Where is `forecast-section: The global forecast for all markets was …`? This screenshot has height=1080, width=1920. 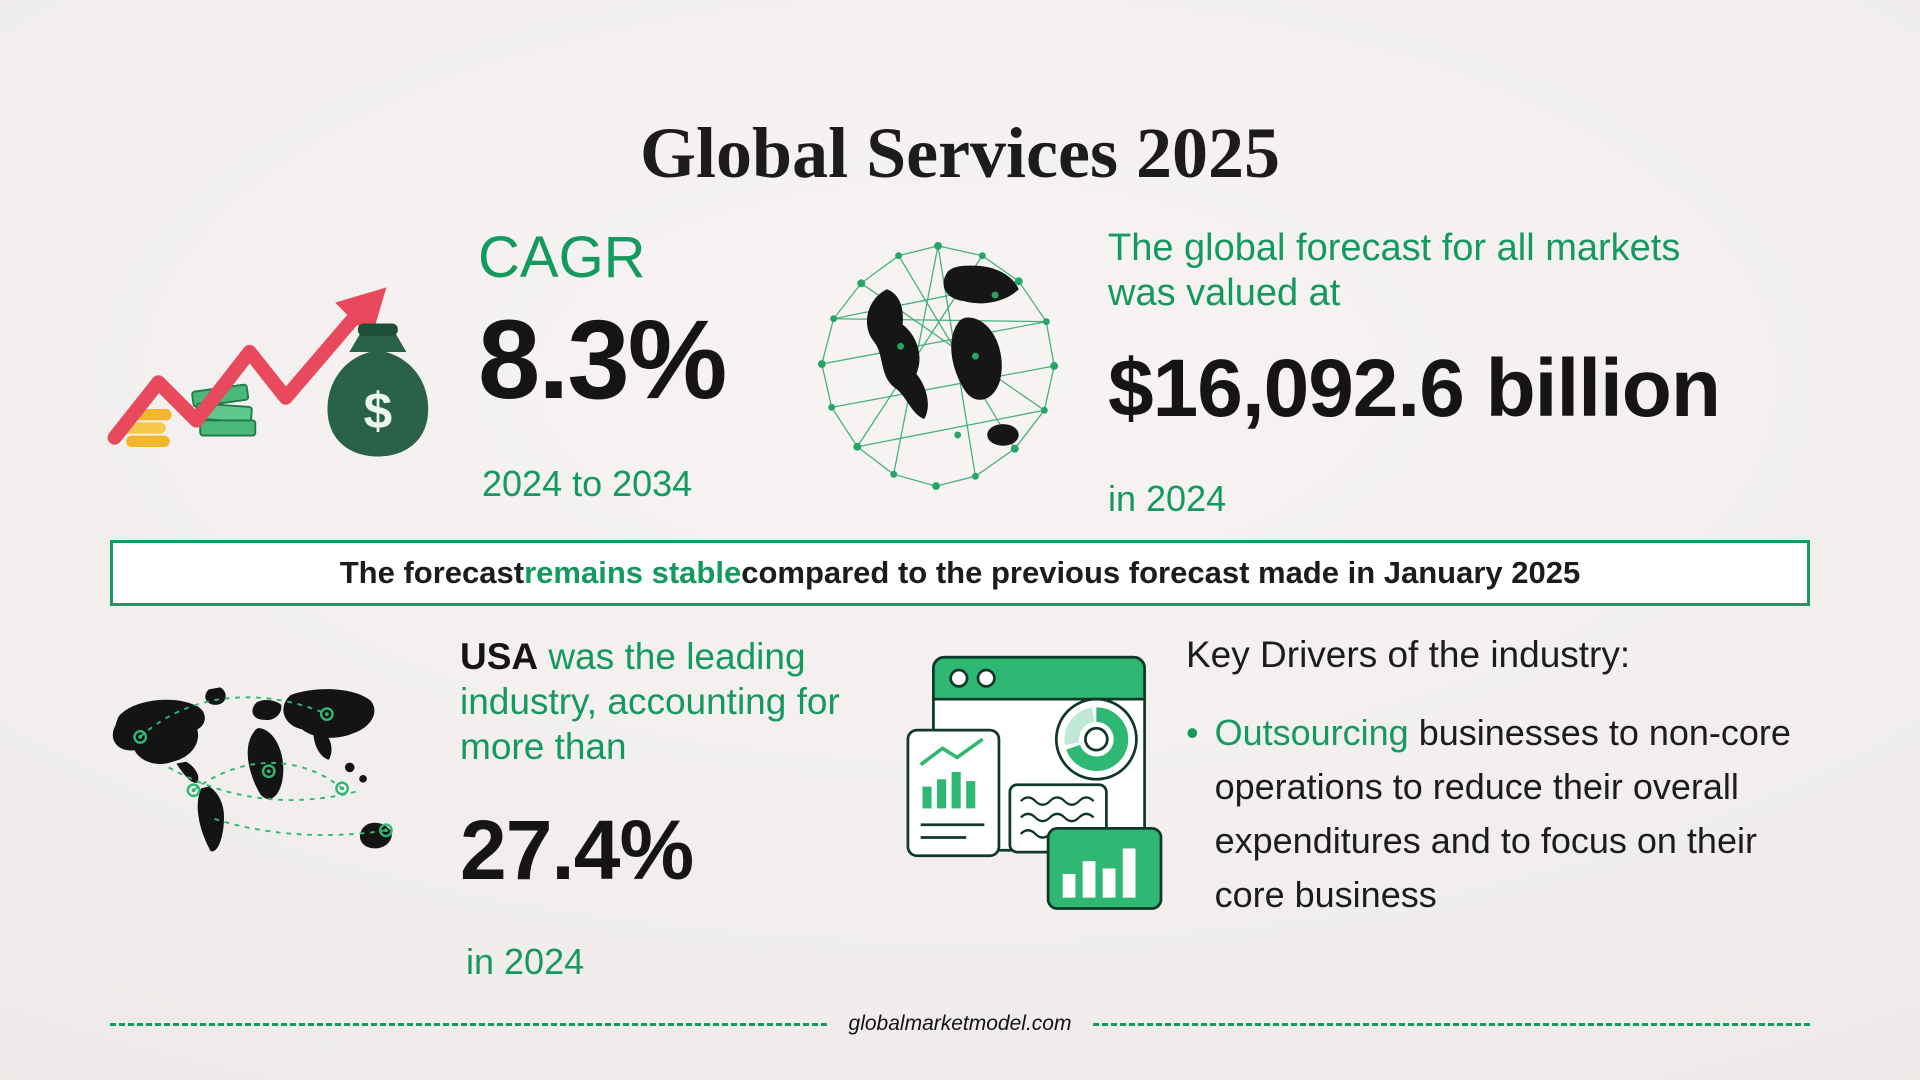 forecast-section: The global forecast for all markets was … is located at coordinates (1488, 373).